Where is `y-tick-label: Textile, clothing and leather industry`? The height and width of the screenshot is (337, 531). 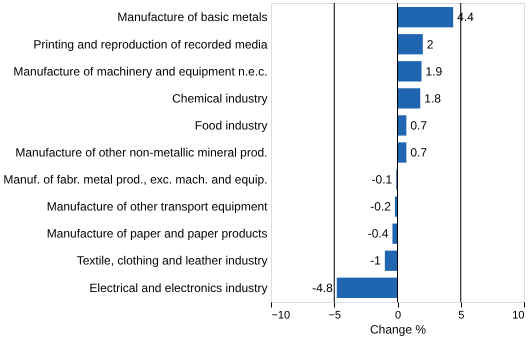 y-tick-label: Textile, clothing and leather industry is located at coordinates (172, 261).